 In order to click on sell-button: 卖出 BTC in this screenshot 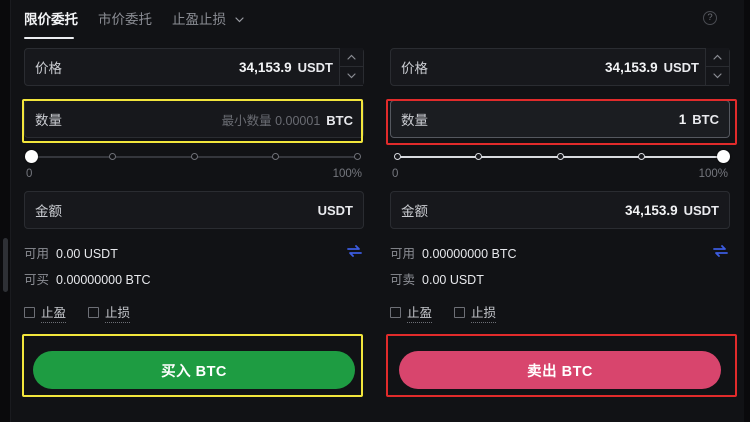, I will do `click(560, 370)`.